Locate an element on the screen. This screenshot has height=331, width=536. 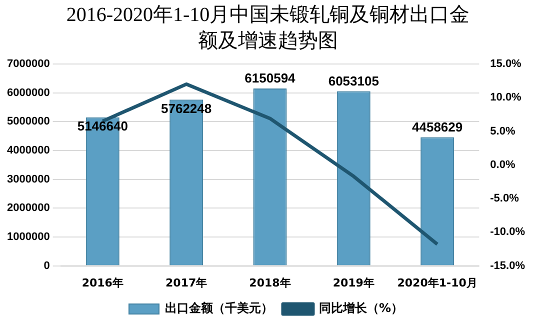
data-label: 6150594 is located at coordinates (270, 78).